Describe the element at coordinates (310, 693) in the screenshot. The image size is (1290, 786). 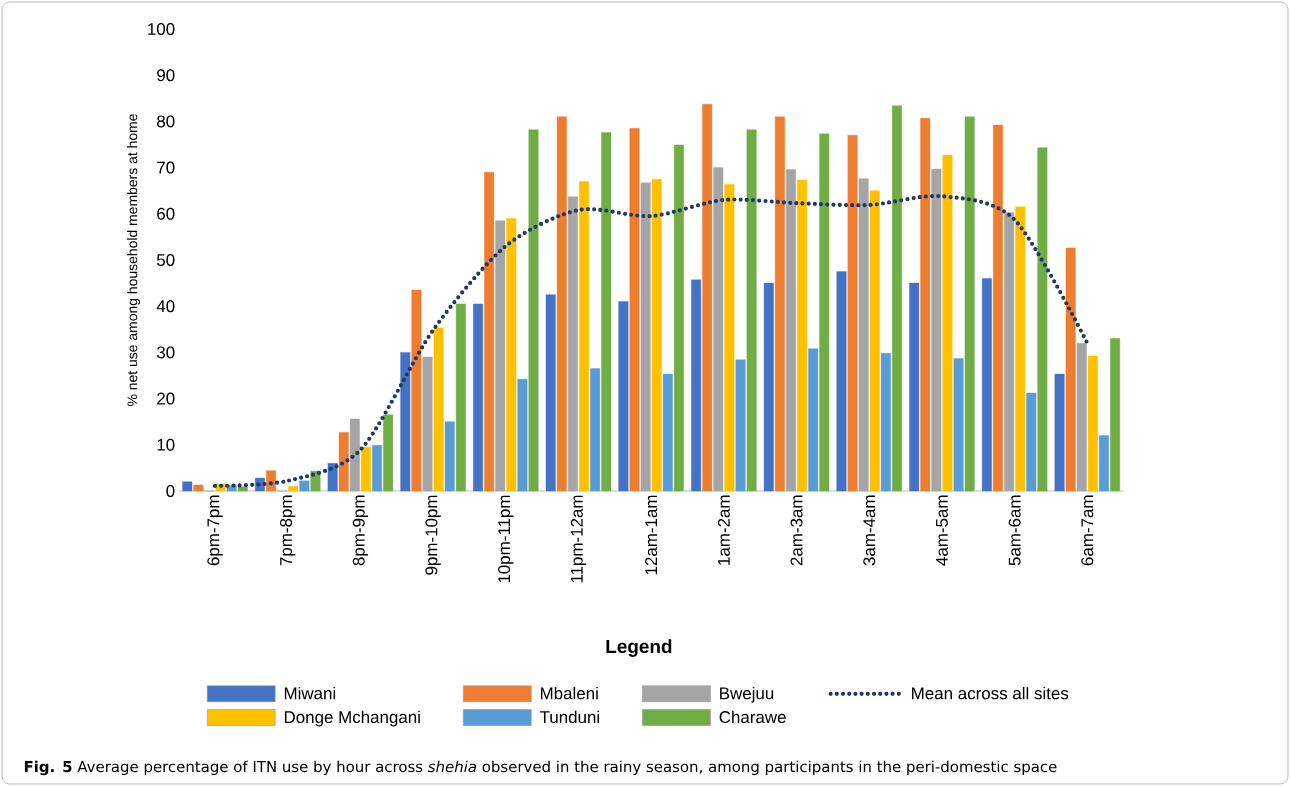
I see `legend-label: Miwani` at that location.